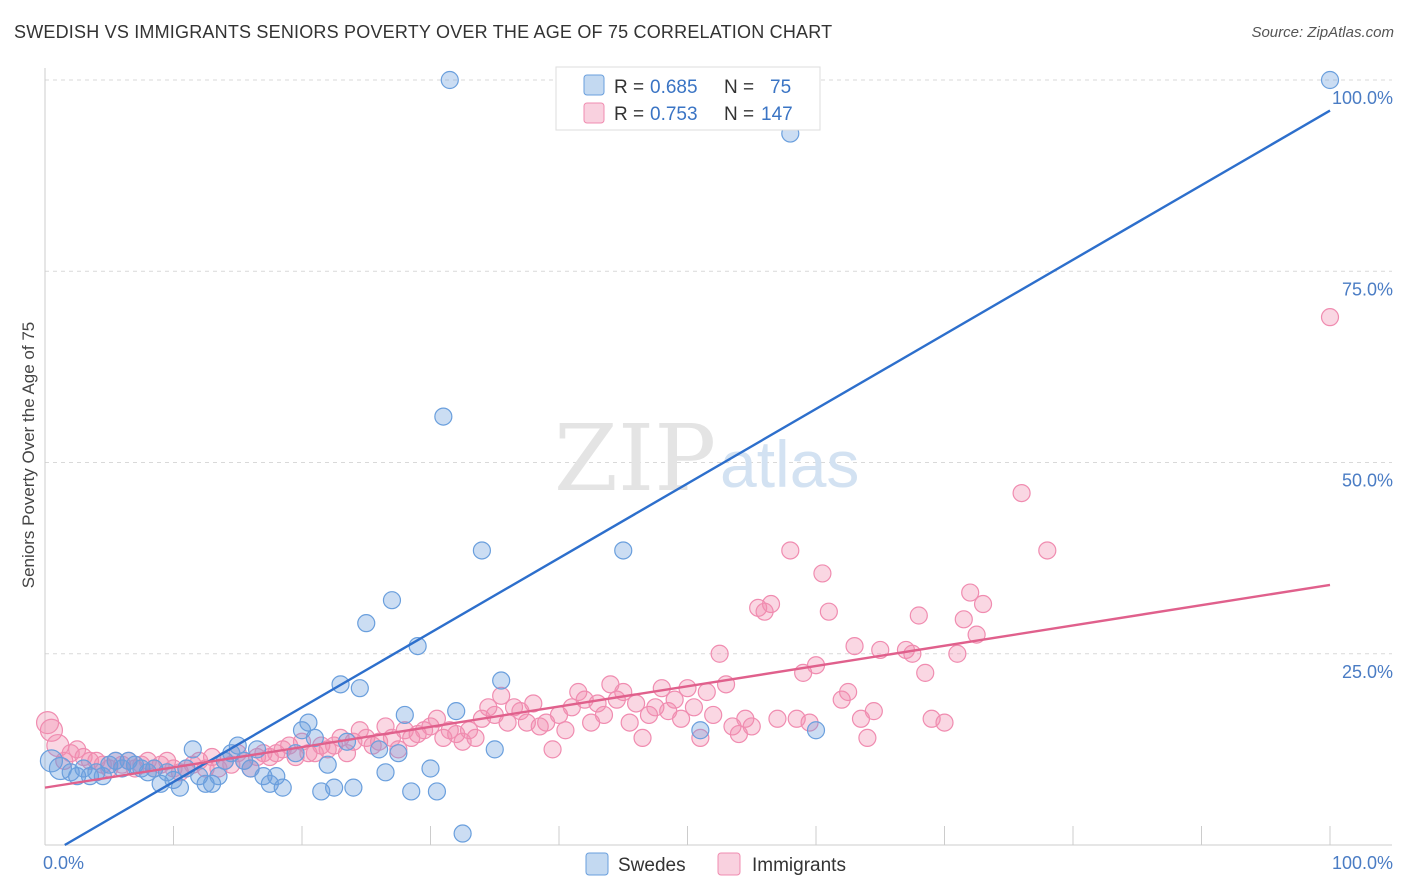 The width and height of the screenshot is (1406, 892). I want to click on y-tick-label-1: 50.0%, so click(1367, 481).